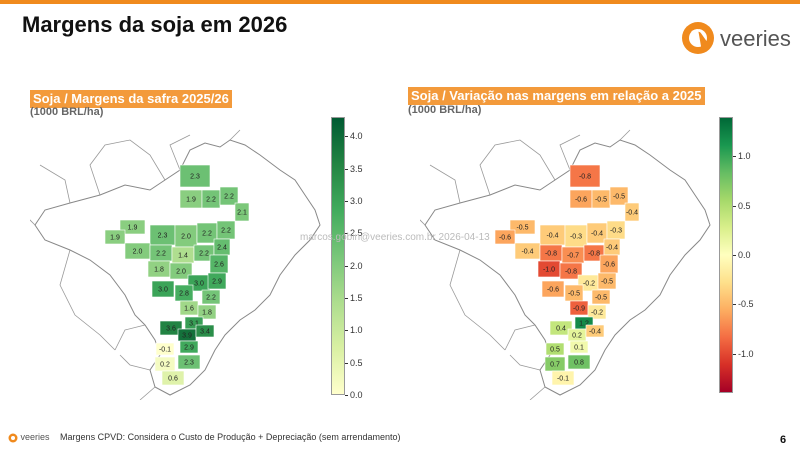 The width and height of the screenshot is (800, 449). I want to click on scale-tick-label: -0.5, so click(746, 304).